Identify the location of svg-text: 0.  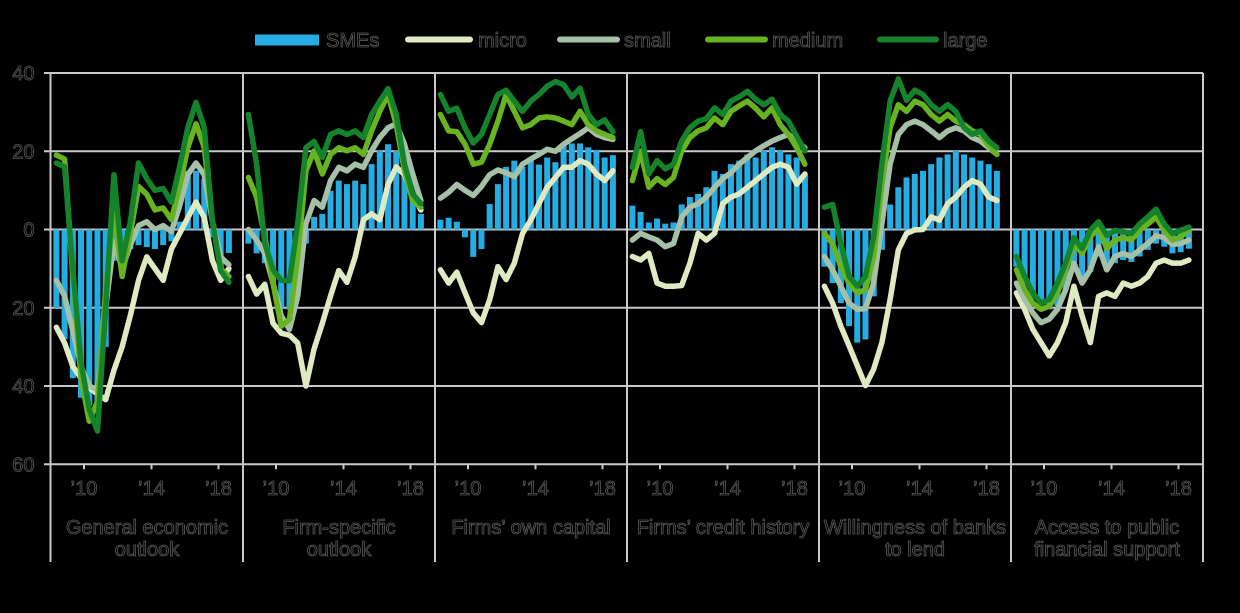
(28, 231).